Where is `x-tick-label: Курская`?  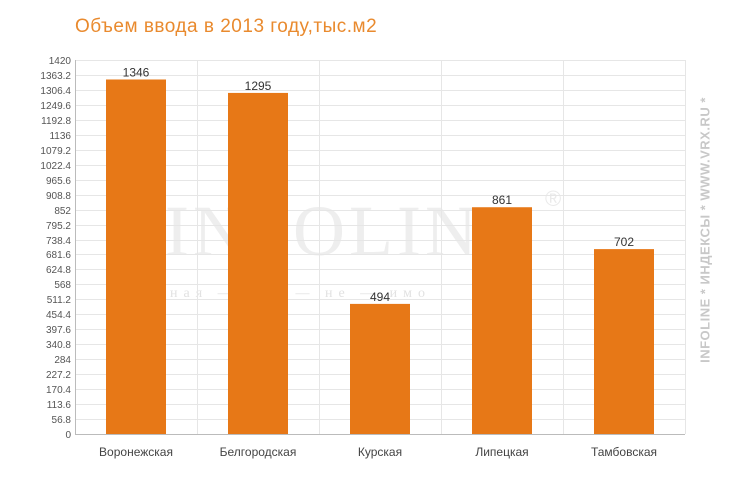 x-tick-label: Курская is located at coordinates (380, 452).